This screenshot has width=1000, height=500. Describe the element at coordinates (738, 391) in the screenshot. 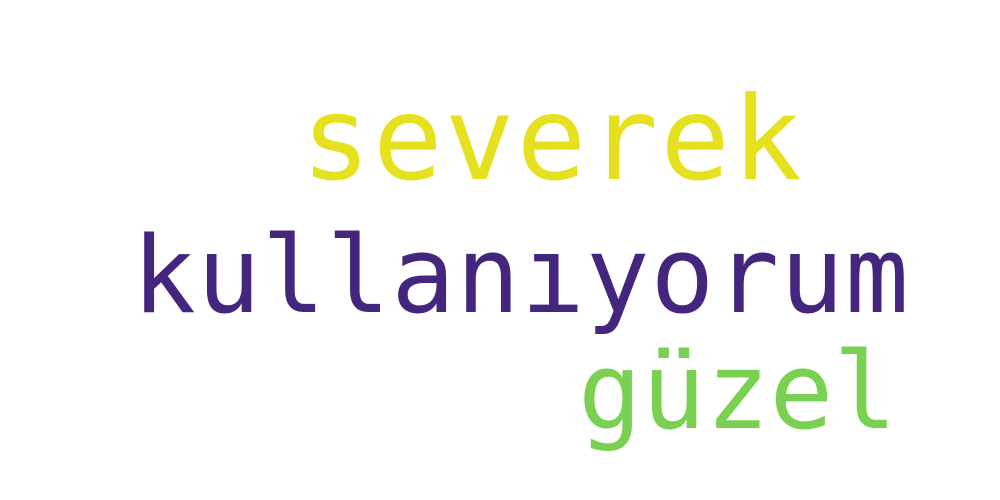

I see `word-guzel: güzel` at that location.